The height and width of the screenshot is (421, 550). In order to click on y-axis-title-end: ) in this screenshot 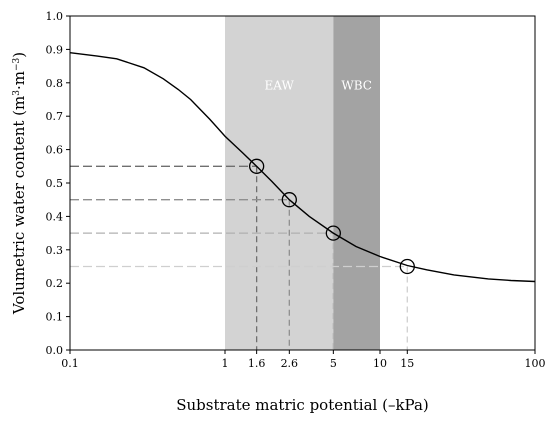, I will do `click(19, 55)`.